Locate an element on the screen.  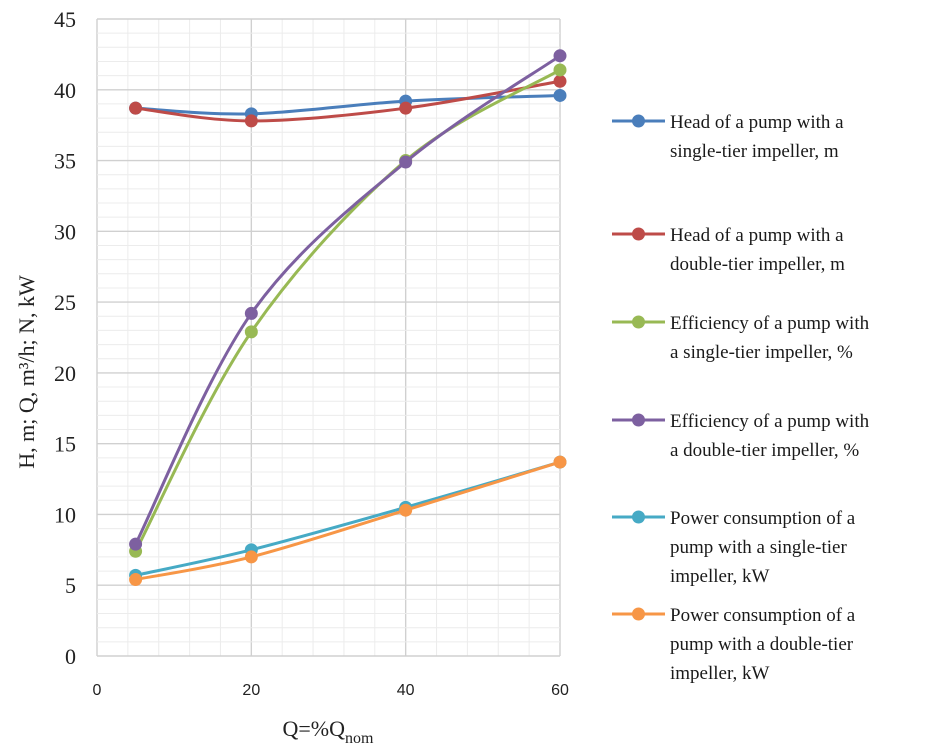
x-tick-label: 40 is located at coordinates (406, 690).